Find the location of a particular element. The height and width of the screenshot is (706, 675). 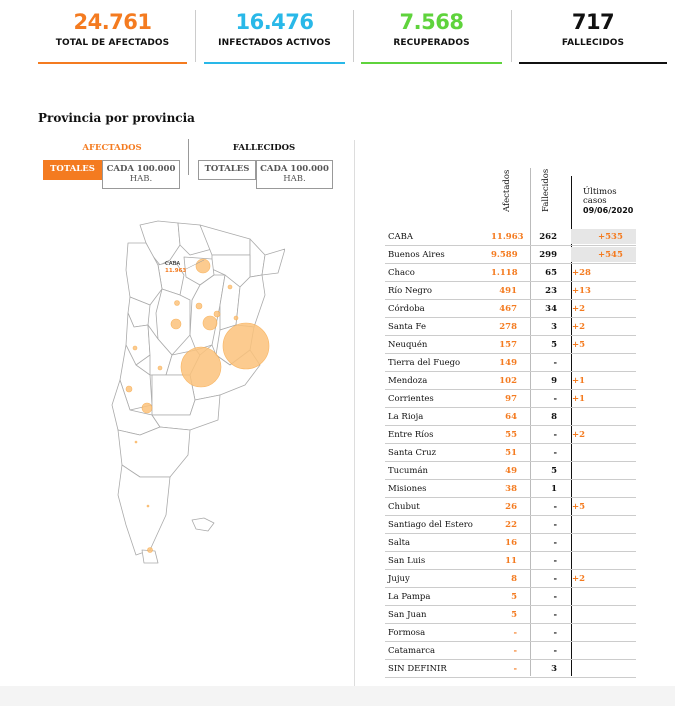

table-row: La Pampa 5 - is located at coordinates (510, 597).